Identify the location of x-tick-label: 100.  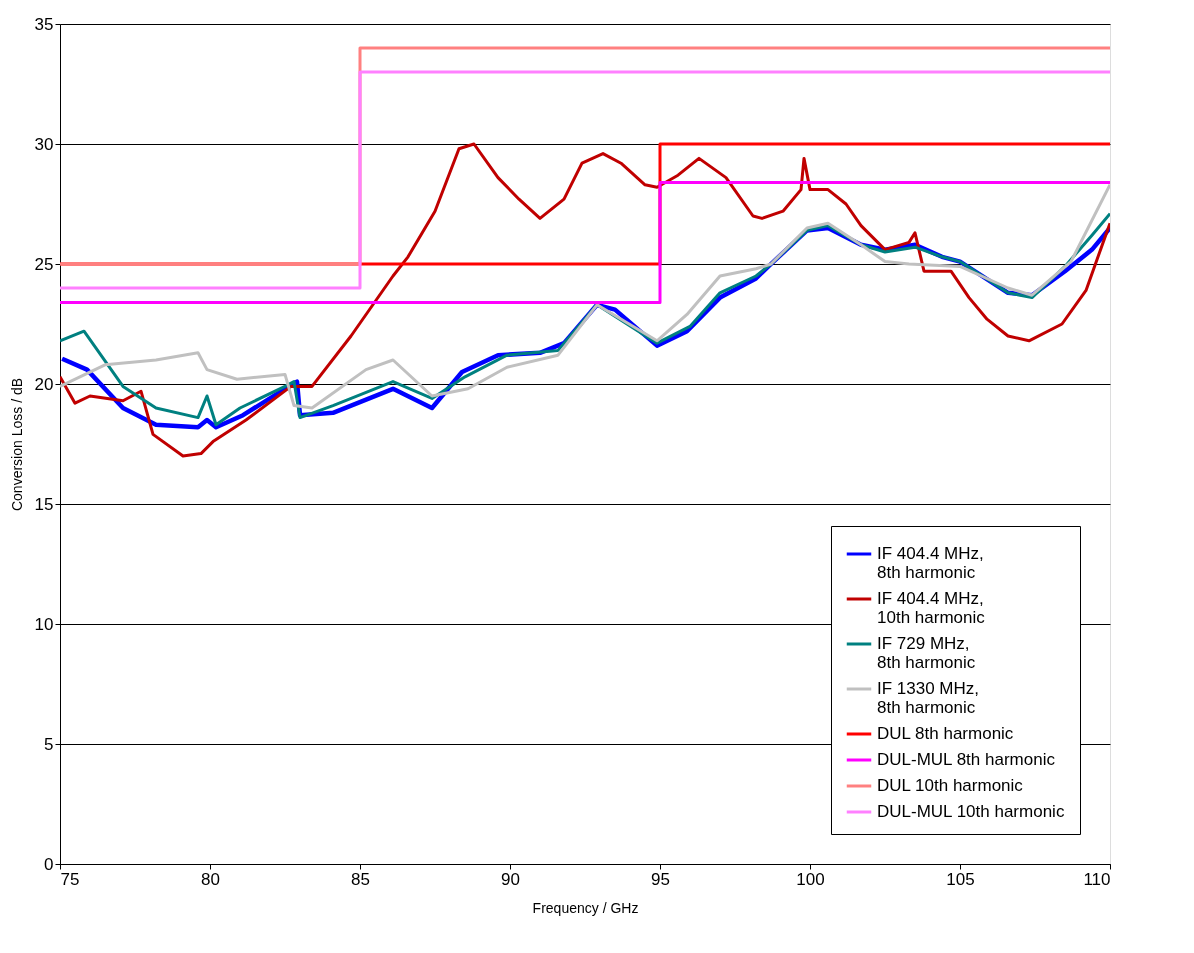
(810, 879).